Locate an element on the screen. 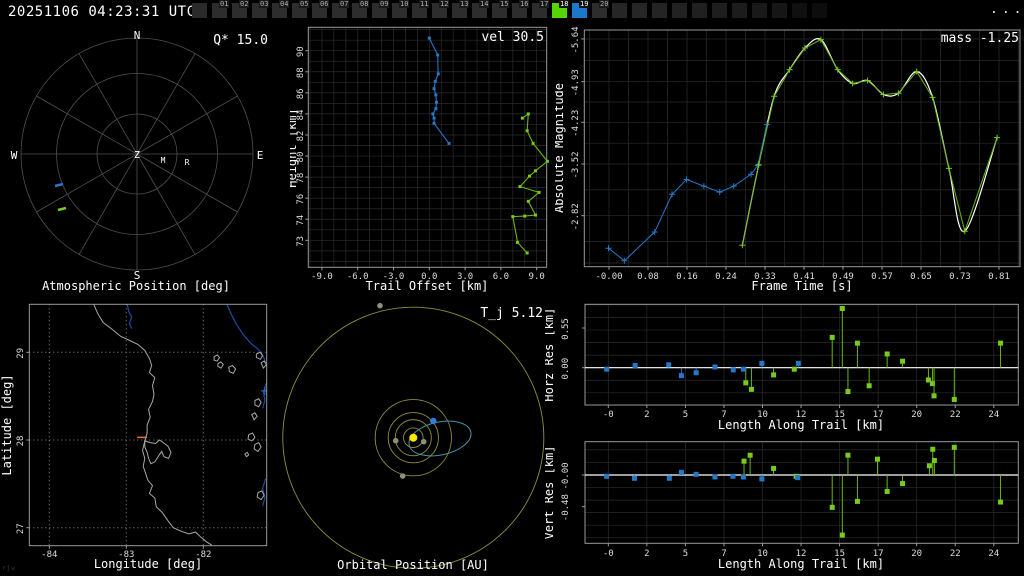 The width and height of the screenshot is (1024, 576). frame-number-label: 10 is located at coordinates (404, 4).